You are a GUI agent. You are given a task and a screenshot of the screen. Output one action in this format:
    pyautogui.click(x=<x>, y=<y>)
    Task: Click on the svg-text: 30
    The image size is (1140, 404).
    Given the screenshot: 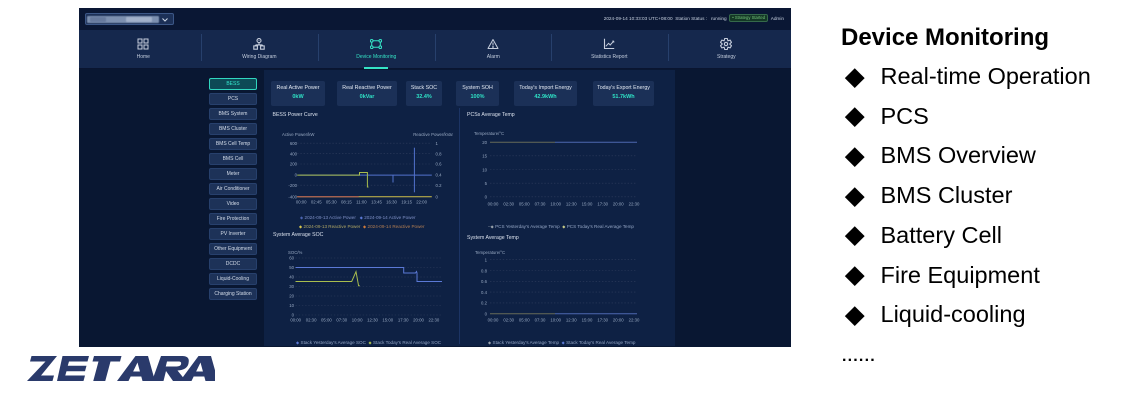 What is the action you would take?
    pyautogui.click(x=291, y=286)
    